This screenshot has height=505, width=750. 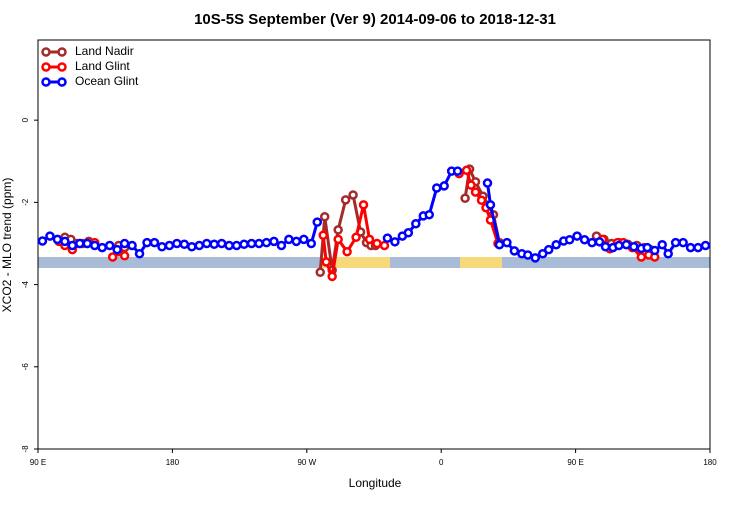 I want to click on x-tick-label: 90 W, so click(x=306, y=462).